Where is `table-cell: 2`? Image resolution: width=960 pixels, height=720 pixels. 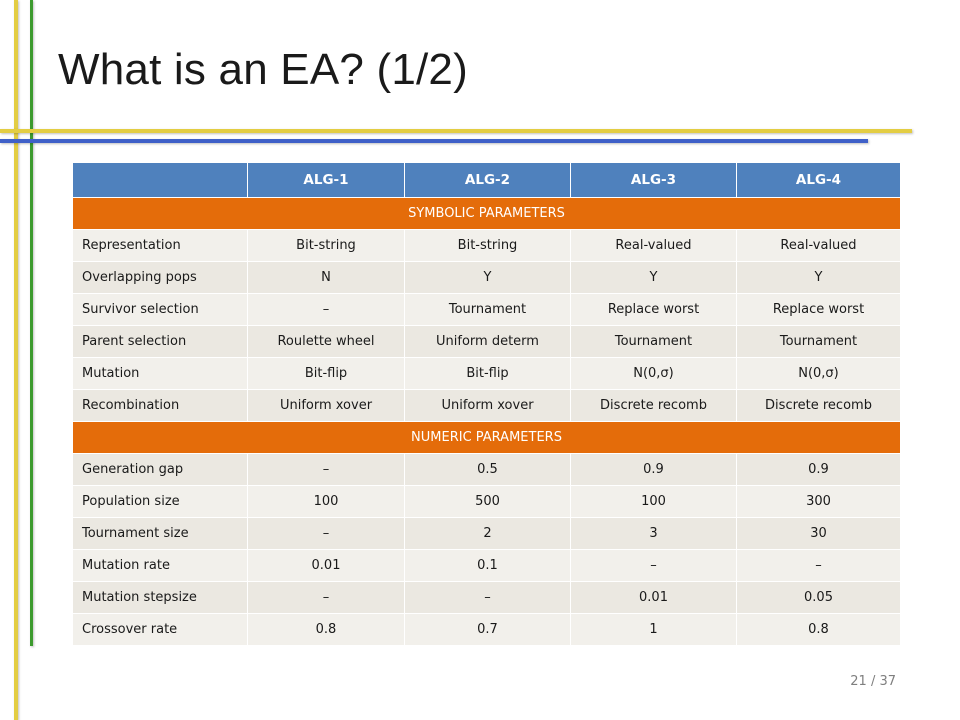
table-cell: 2 is located at coordinates (487, 533).